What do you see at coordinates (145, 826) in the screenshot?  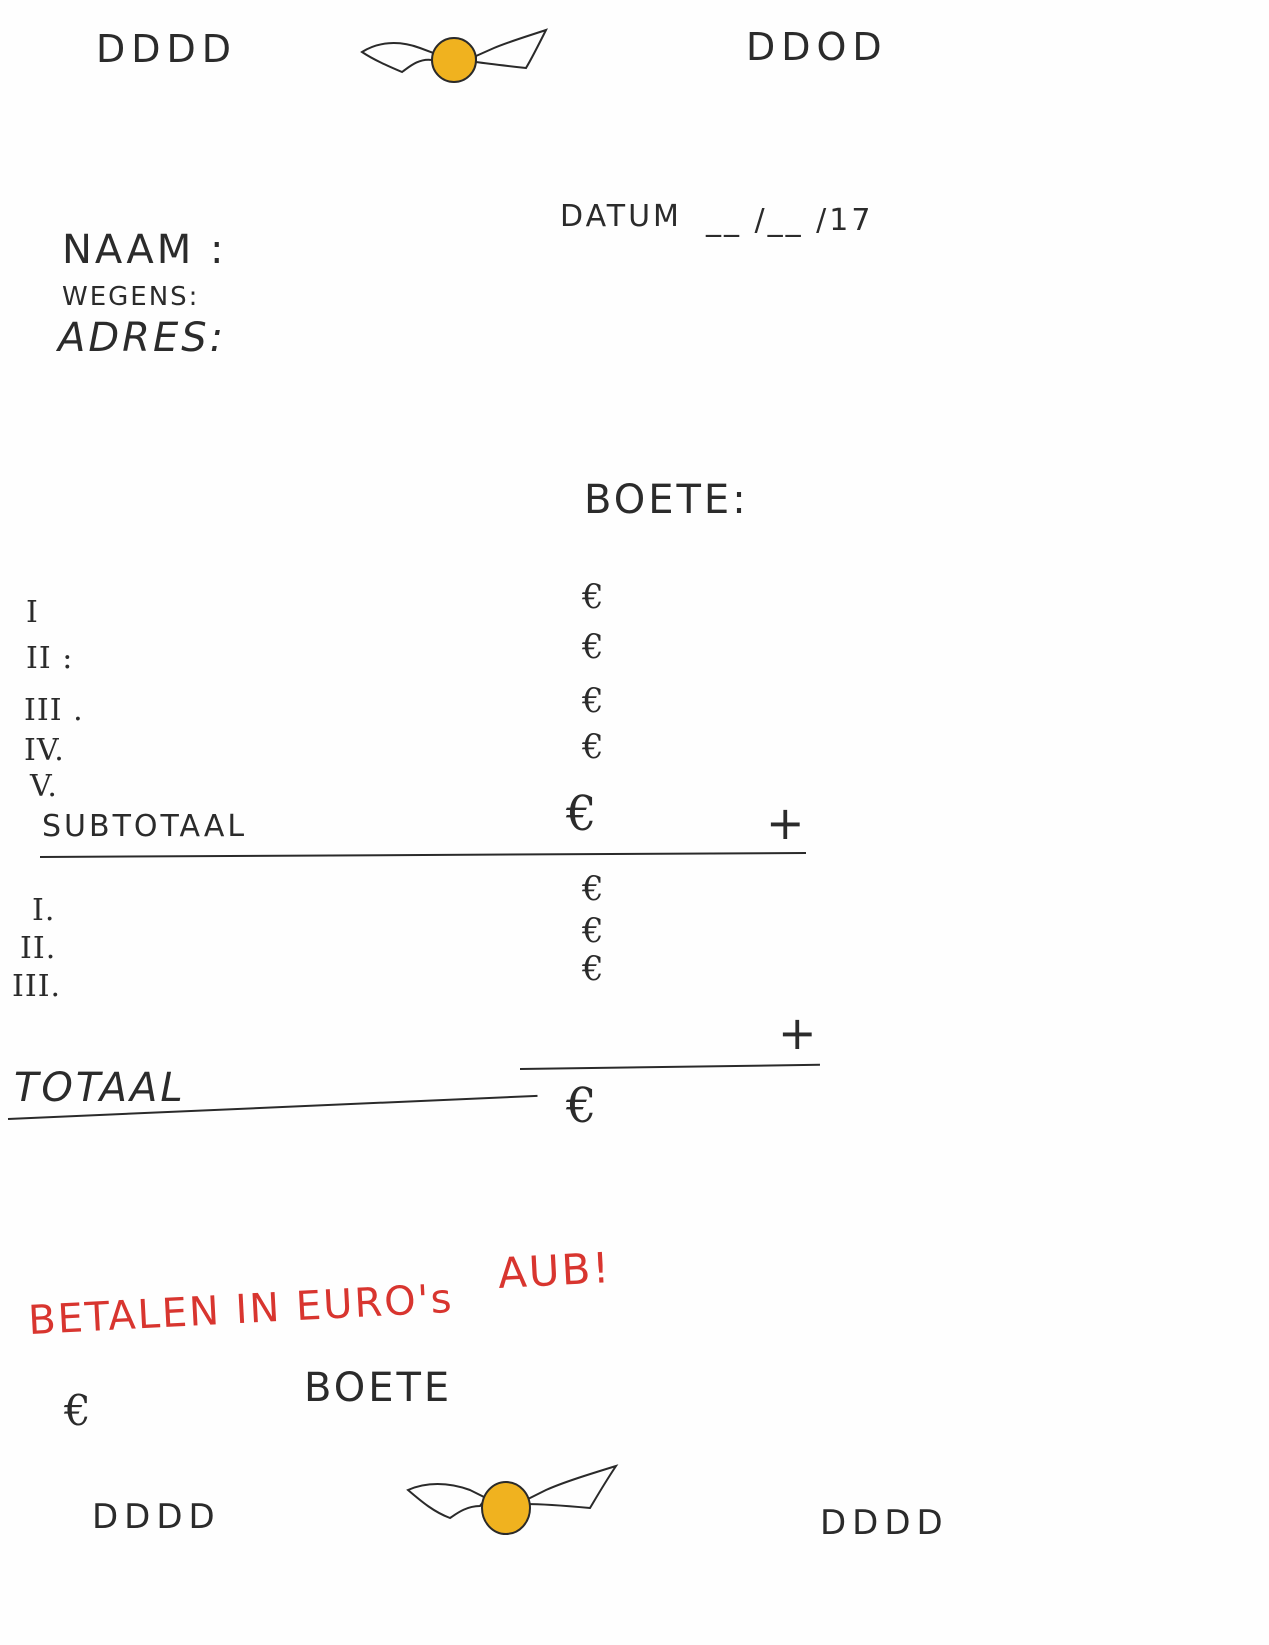 I see `subtotal-label: SUBTOTAAL` at bounding box center [145, 826].